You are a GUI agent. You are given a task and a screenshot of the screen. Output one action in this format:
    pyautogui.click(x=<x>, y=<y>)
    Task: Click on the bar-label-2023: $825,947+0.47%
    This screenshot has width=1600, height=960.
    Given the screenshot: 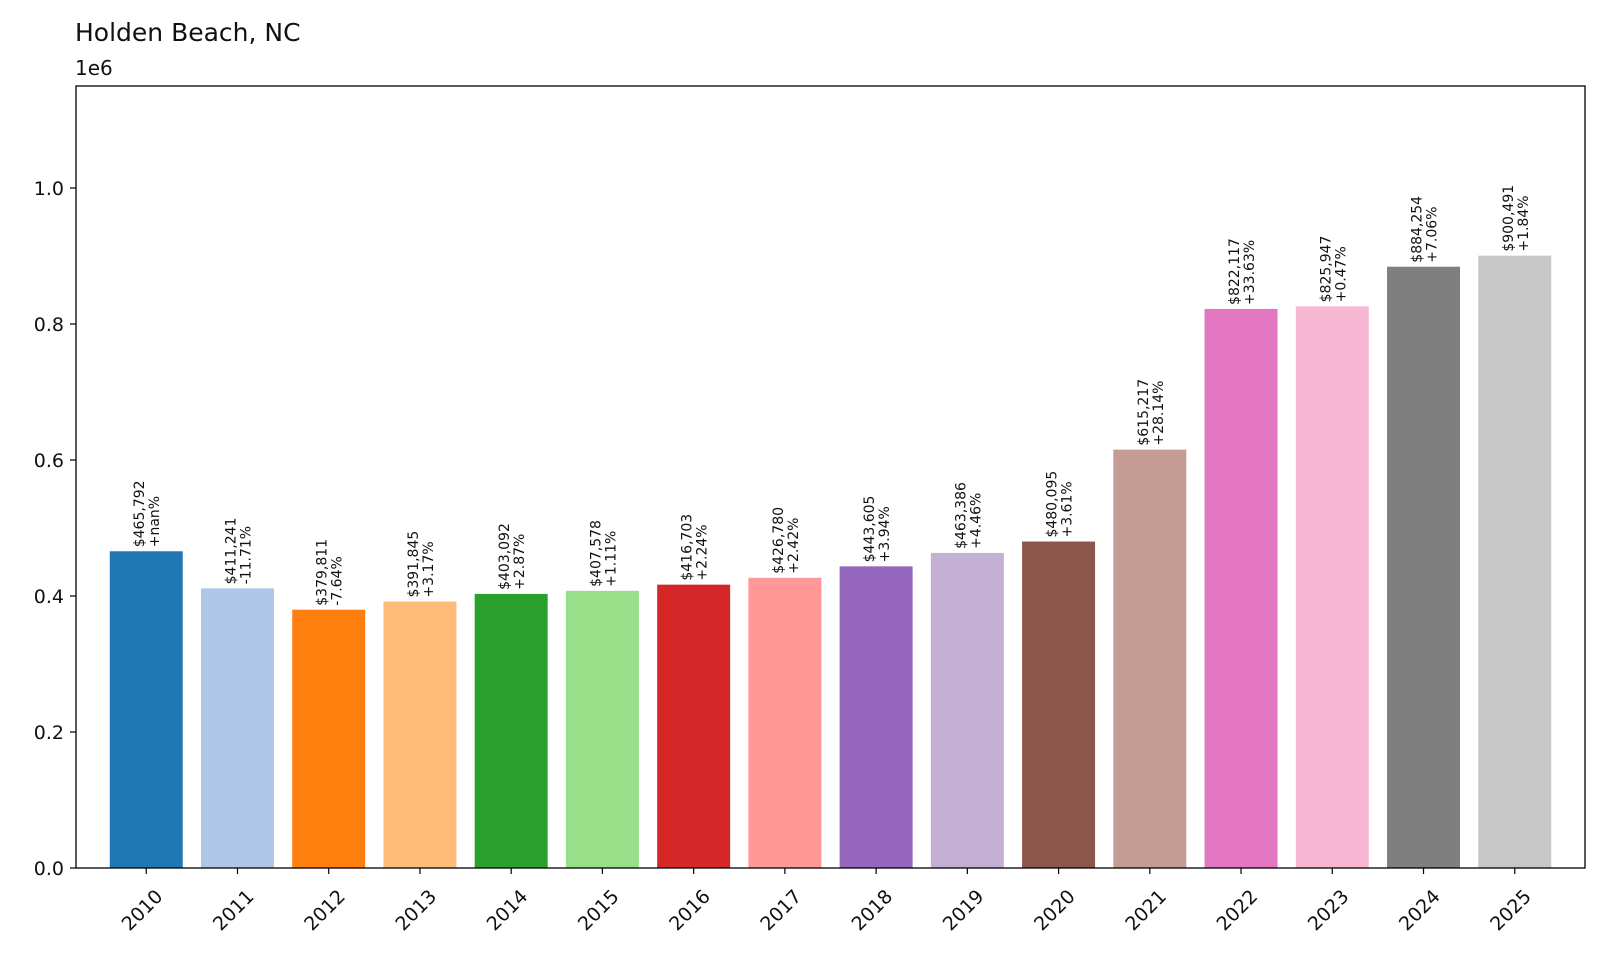 What is the action you would take?
    pyautogui.click(x=1333, y=269)
    